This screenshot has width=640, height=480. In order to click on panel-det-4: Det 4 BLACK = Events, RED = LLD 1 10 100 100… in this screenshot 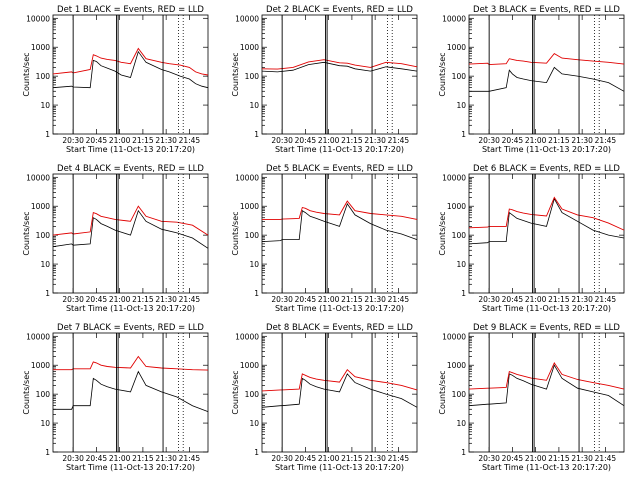, I will do `click(115, 238)`.